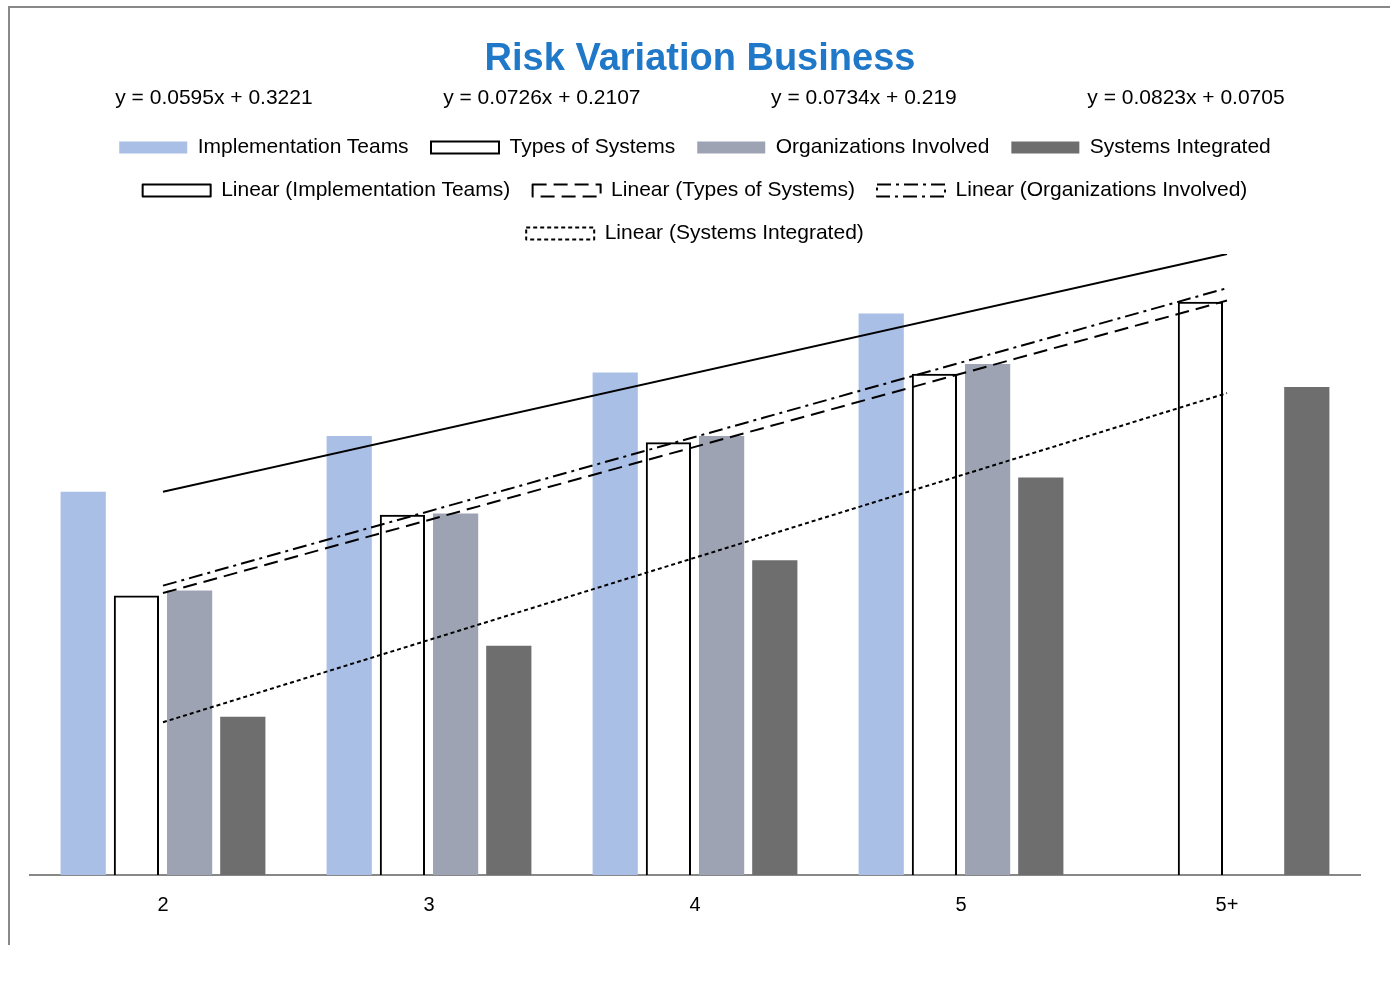 The height and width of the screenshot is (982, 1395). What do you see at coordinates (1101, 189) in the screenshot?
I see `legend-label: Linear (Organizations Involved)` at bounding box center [1101, 189].